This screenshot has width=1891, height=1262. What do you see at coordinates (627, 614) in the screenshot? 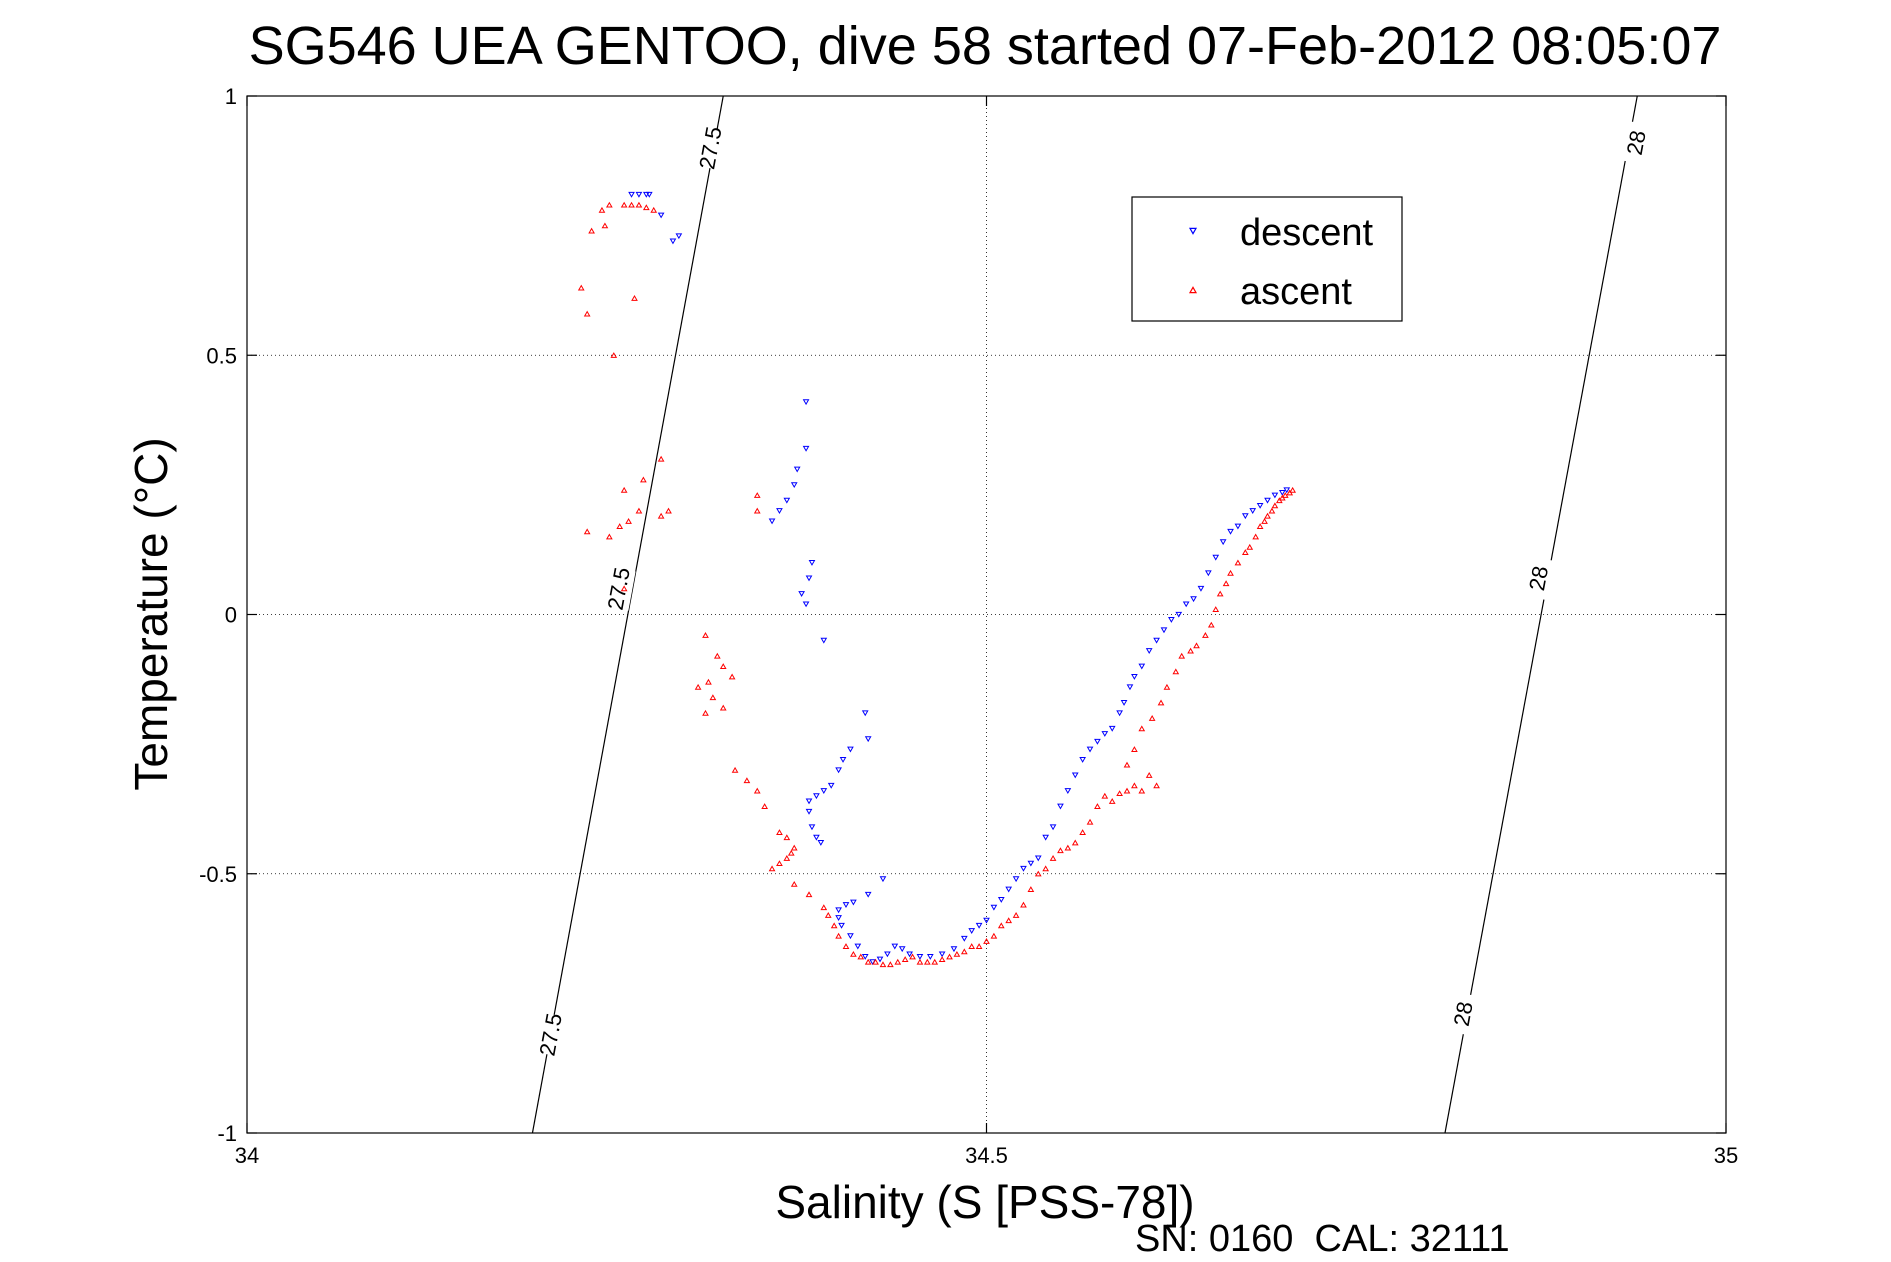
I see `density-contour-line` at bounding box center [627, 614].